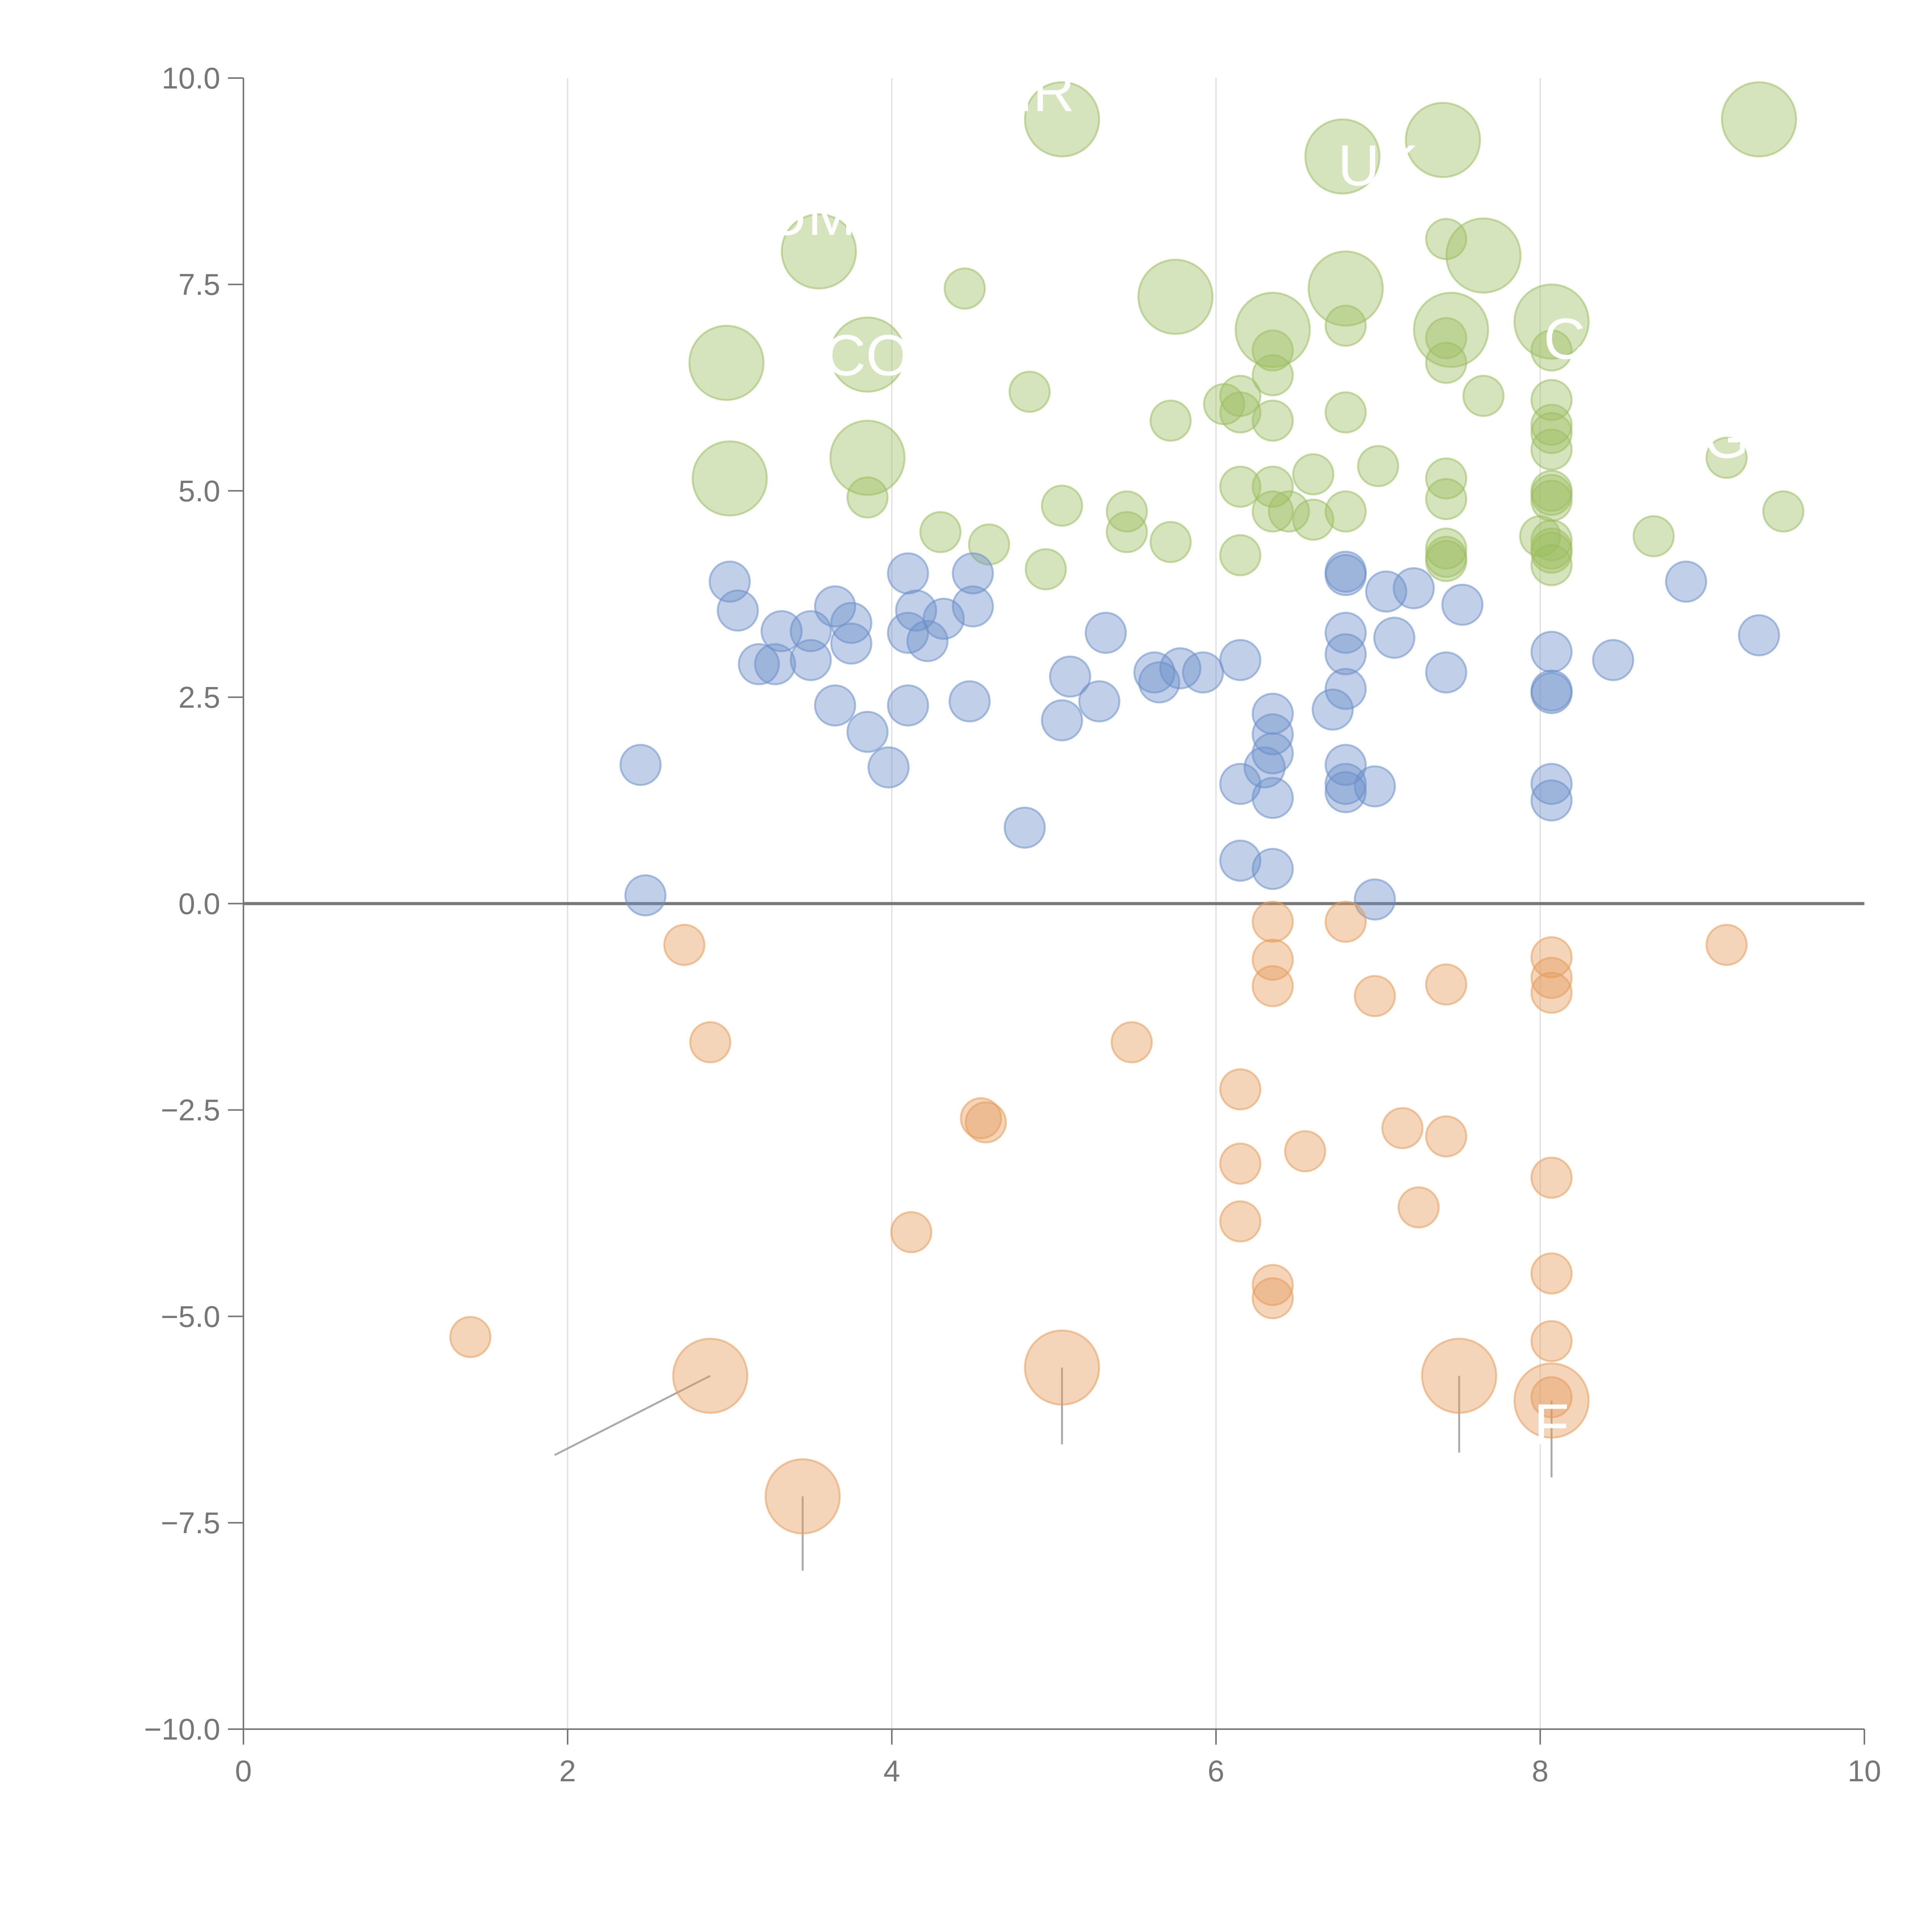  I want to click on y-tick-label: −10.0, so click(182, 1729).